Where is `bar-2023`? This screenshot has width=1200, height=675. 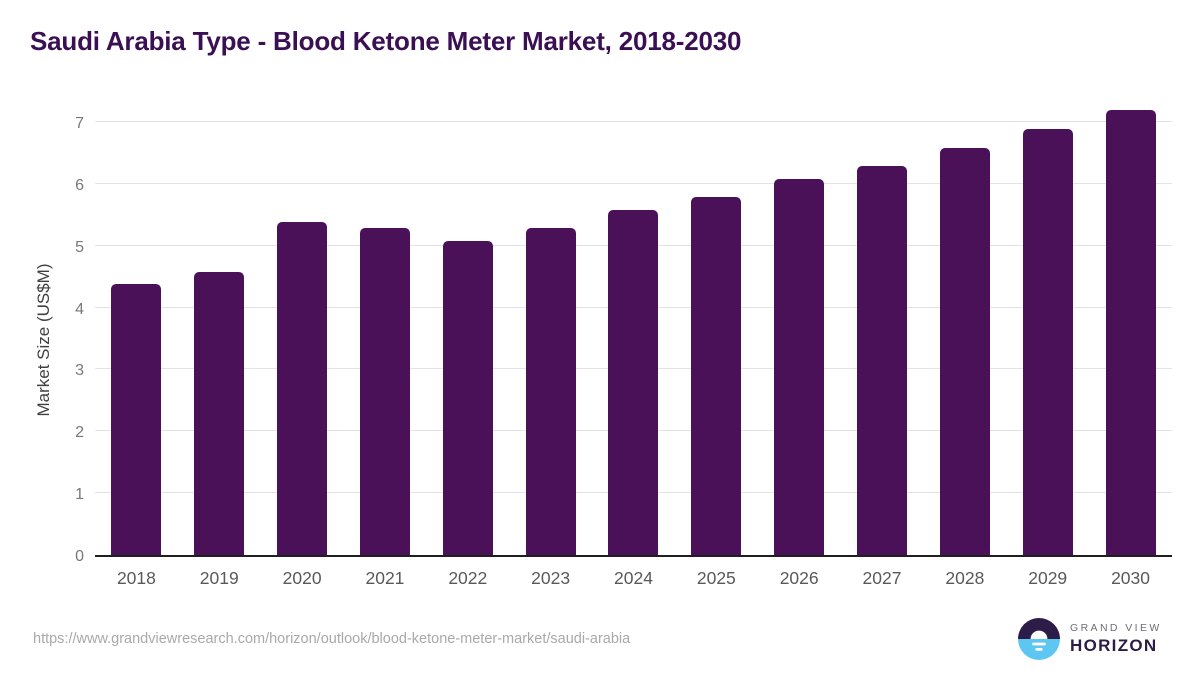
bar-2023 is located at coordinates (550, 391).